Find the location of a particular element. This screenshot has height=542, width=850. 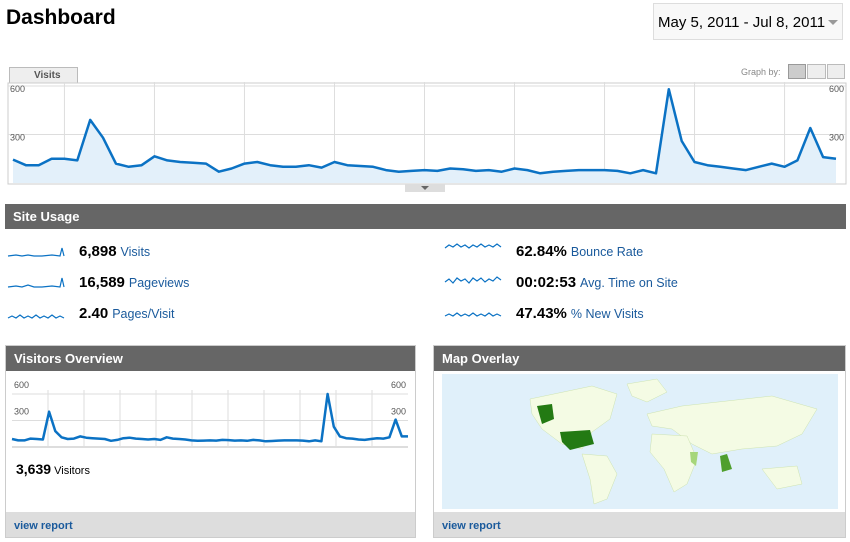

metric: 16,589 Pageviews is located at coordinates (134, 282).